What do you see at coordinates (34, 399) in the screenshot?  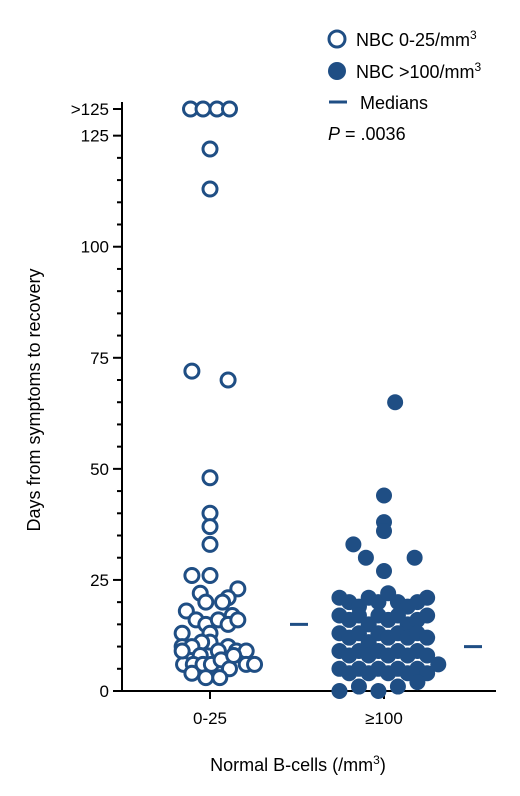 I see `y-axis-title: Days from symptoms to recovery` at bounding box center [34, 399].